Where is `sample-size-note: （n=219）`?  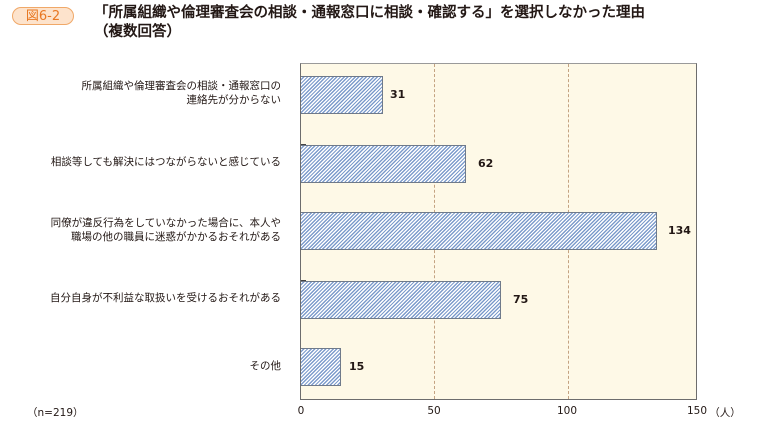
sample-size-note: （n=219） is located at coordinates (55, 413).